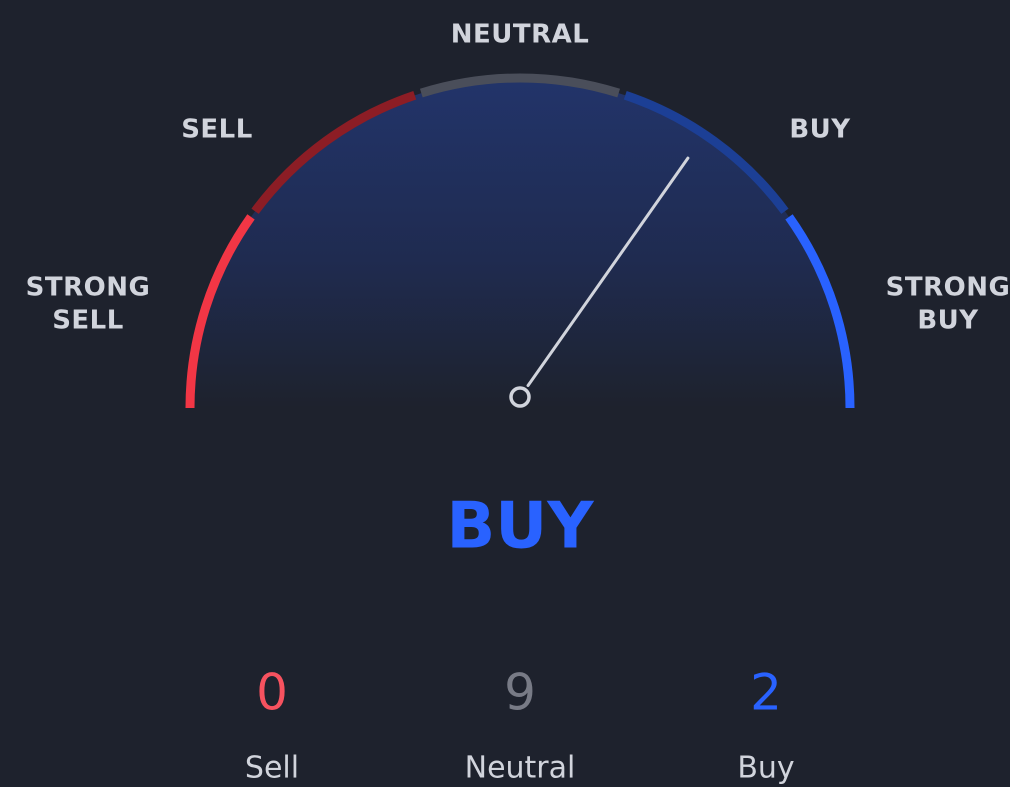  What do you see at coordinates (766, 693) in the screenshot?
I see `count-value: 2` at bounding box center [766, 693].